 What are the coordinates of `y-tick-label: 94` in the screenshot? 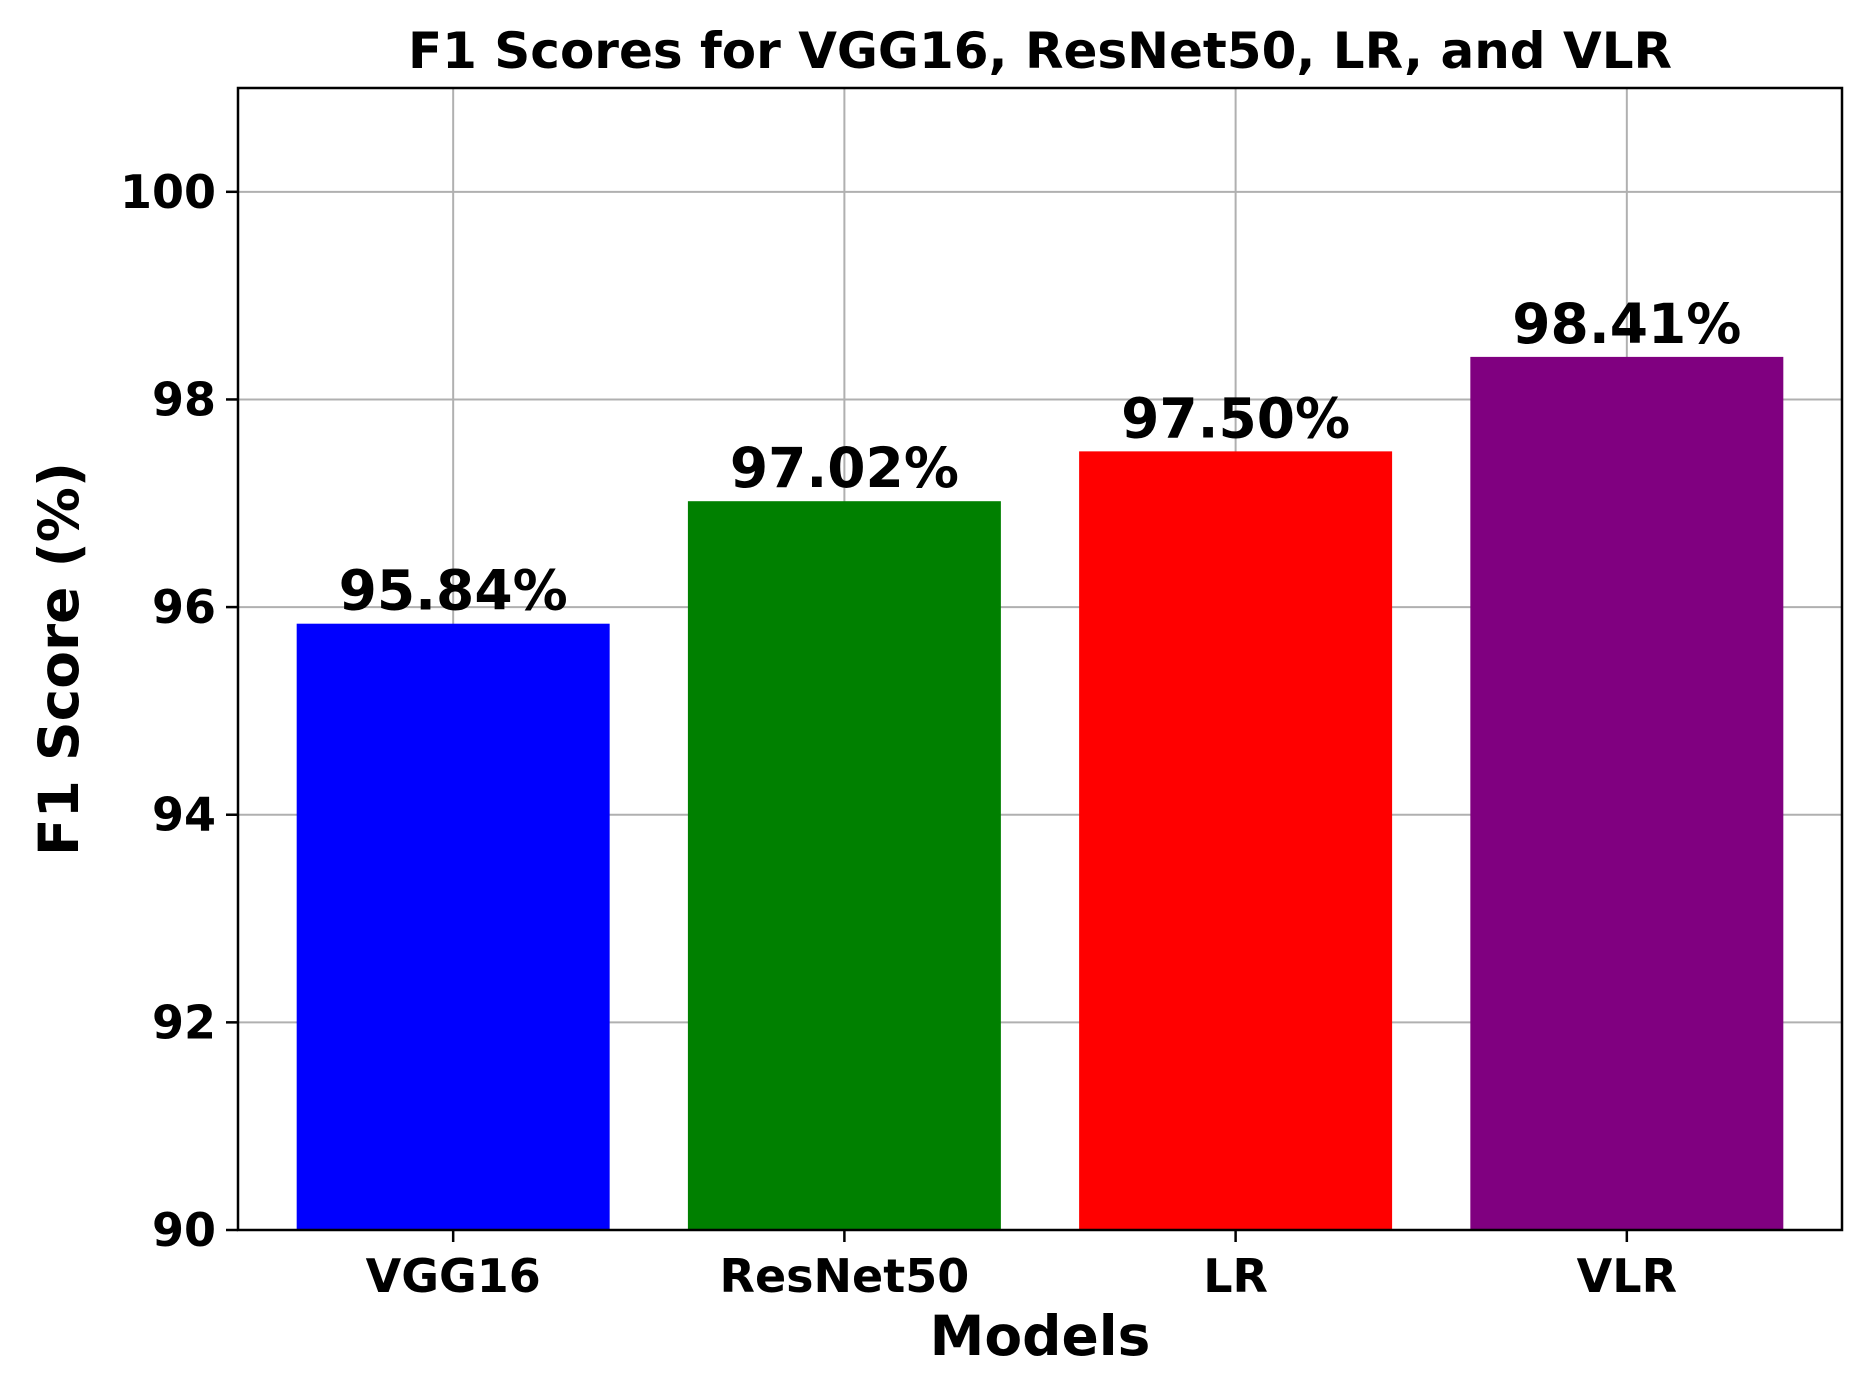 It's located at (184, 815).